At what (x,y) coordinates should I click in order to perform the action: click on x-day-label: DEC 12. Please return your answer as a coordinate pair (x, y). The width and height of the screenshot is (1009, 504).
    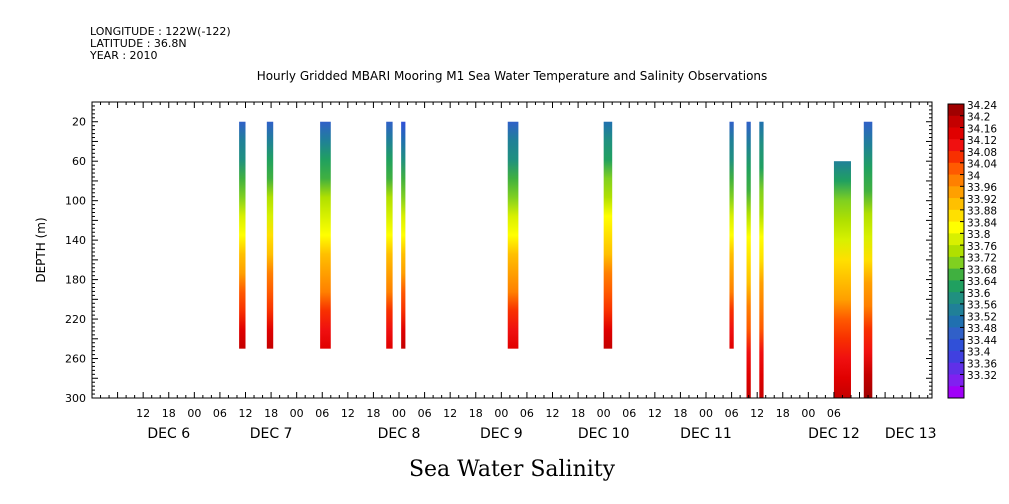
    Looking at the image, I should click on (834, 434).